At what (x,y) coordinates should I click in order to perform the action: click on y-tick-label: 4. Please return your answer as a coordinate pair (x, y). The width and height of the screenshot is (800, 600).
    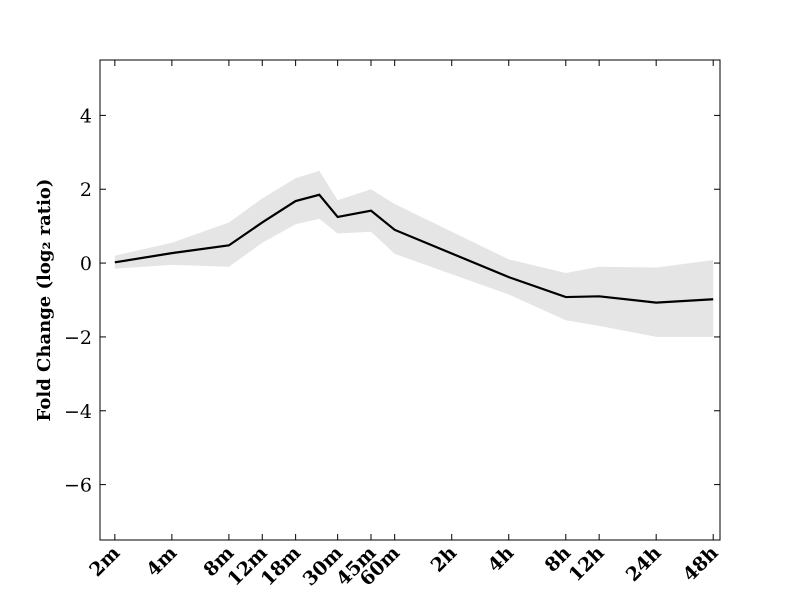
    Looking at the image, I should click on (86, 116).